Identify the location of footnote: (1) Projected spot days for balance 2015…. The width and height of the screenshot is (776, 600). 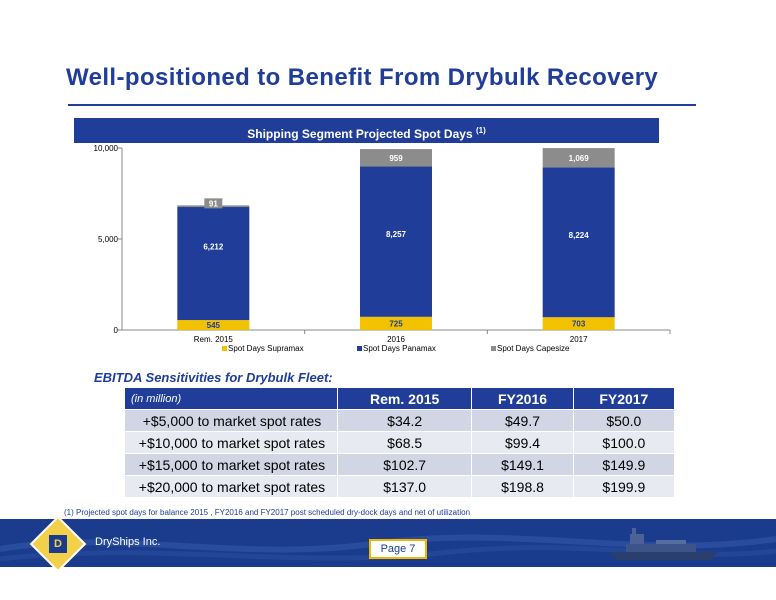
(267, 512).